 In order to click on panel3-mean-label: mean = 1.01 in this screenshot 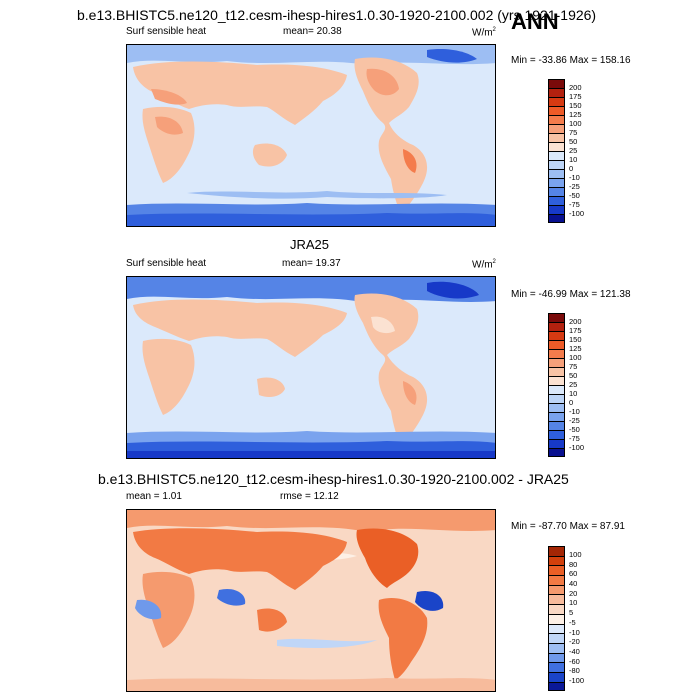, I will do `click(154, 496)`.